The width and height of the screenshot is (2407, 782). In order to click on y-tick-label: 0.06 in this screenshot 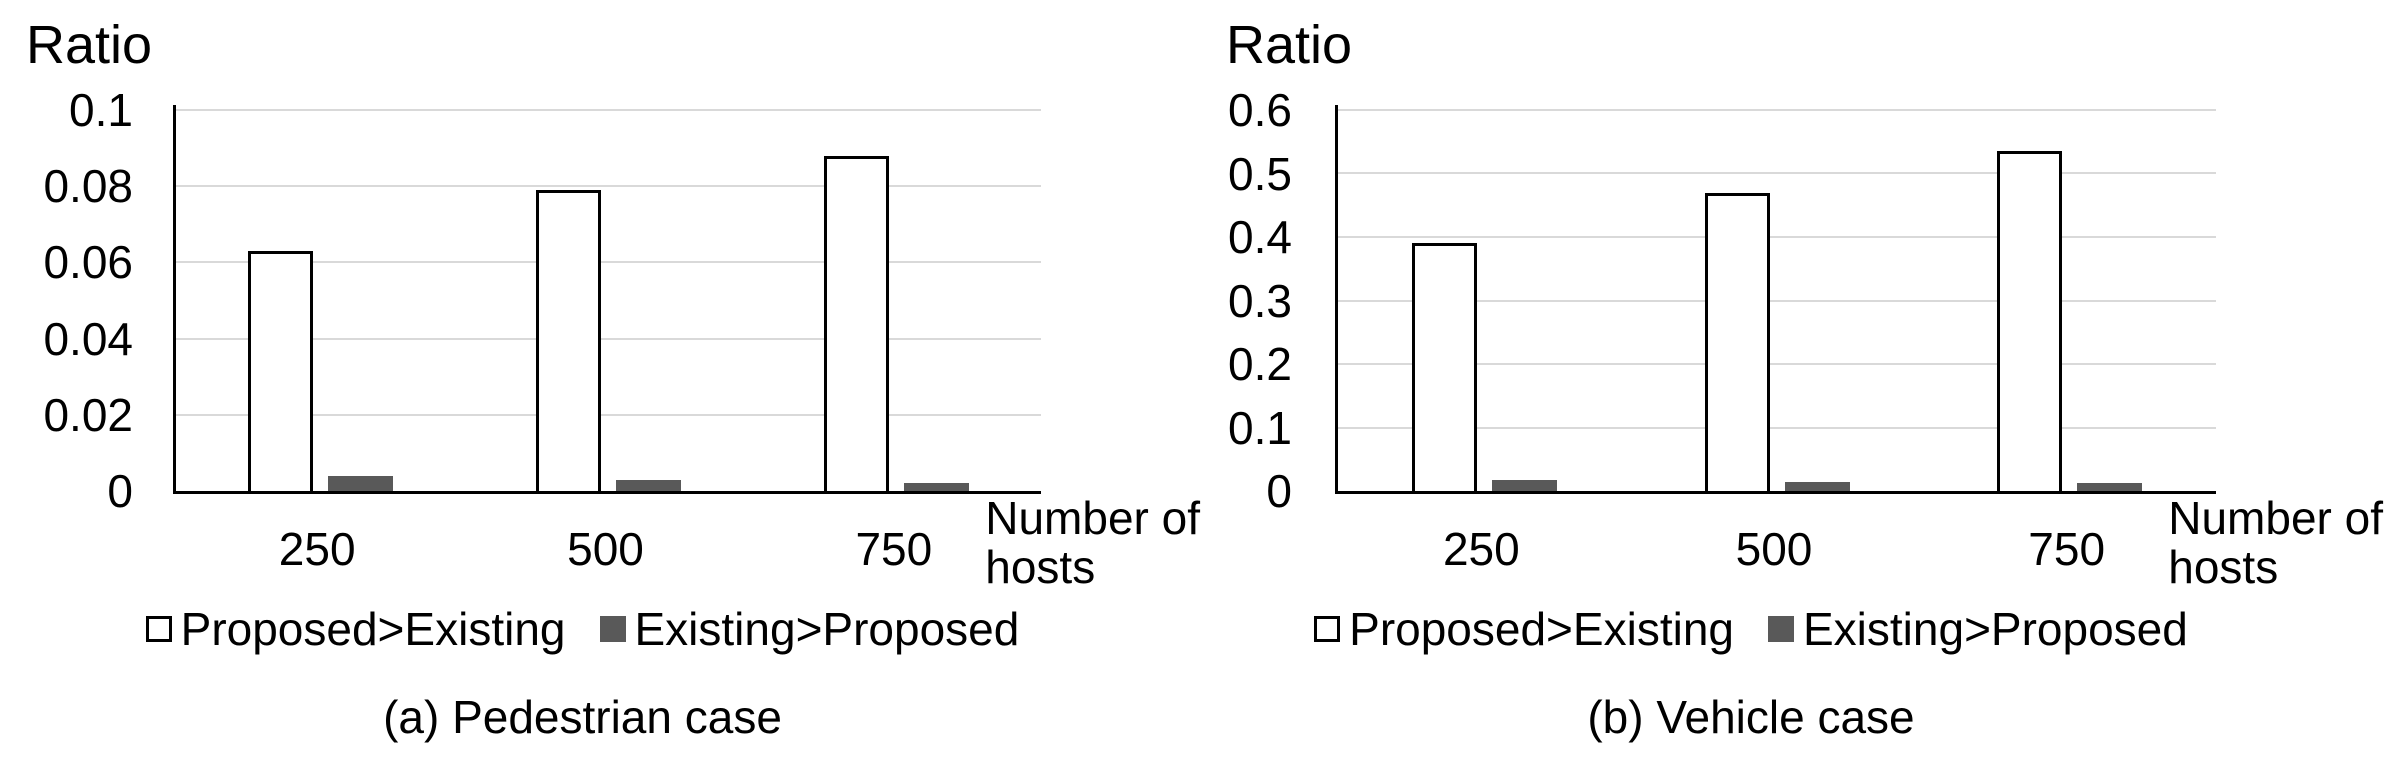, I will do `click(88, 262)`.